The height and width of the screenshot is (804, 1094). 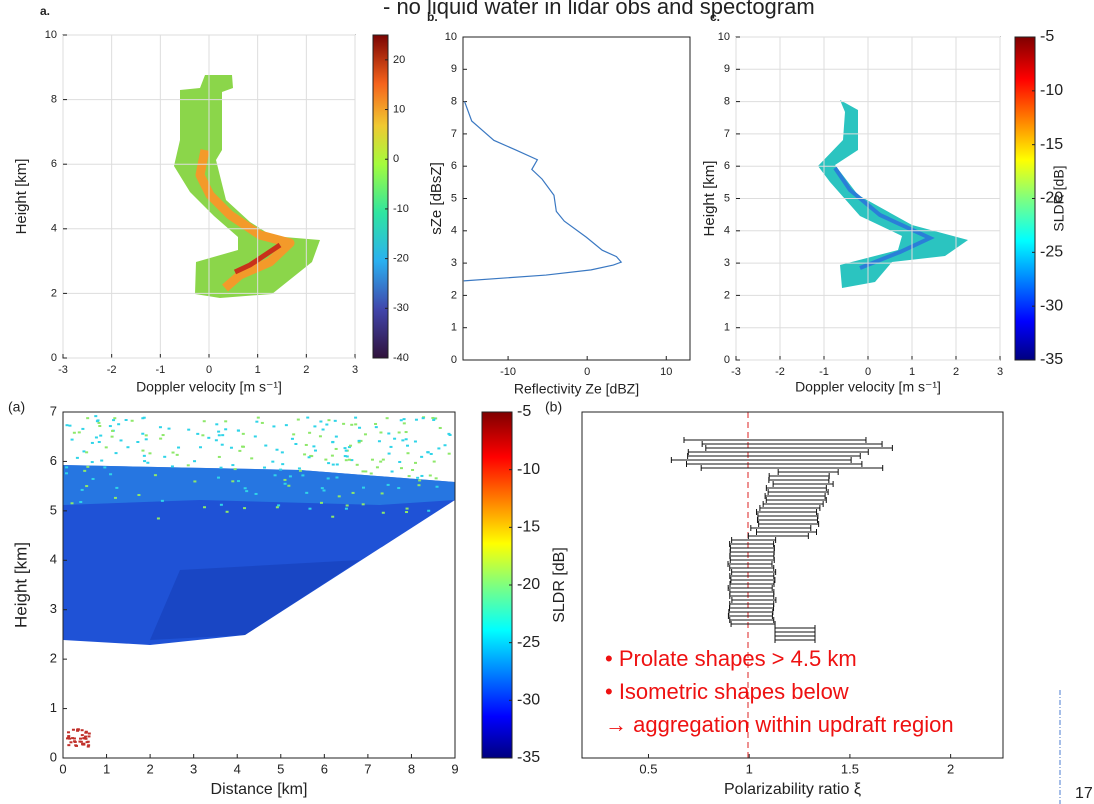 I want to click on y-tick-label: 7, so click(x=454, y=134).